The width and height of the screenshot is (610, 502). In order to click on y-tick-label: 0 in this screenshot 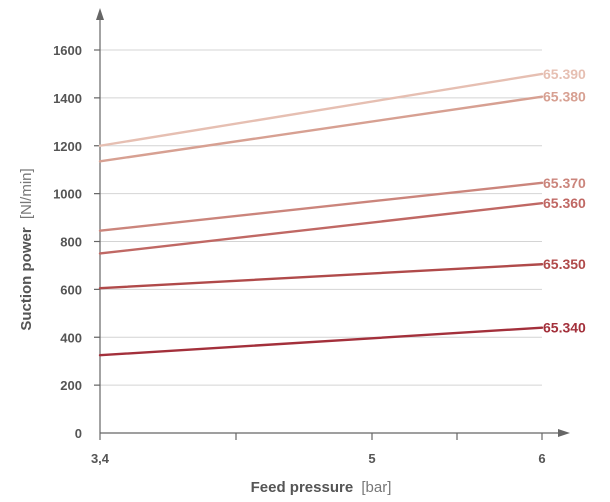, I will do `click(78, 433)`.